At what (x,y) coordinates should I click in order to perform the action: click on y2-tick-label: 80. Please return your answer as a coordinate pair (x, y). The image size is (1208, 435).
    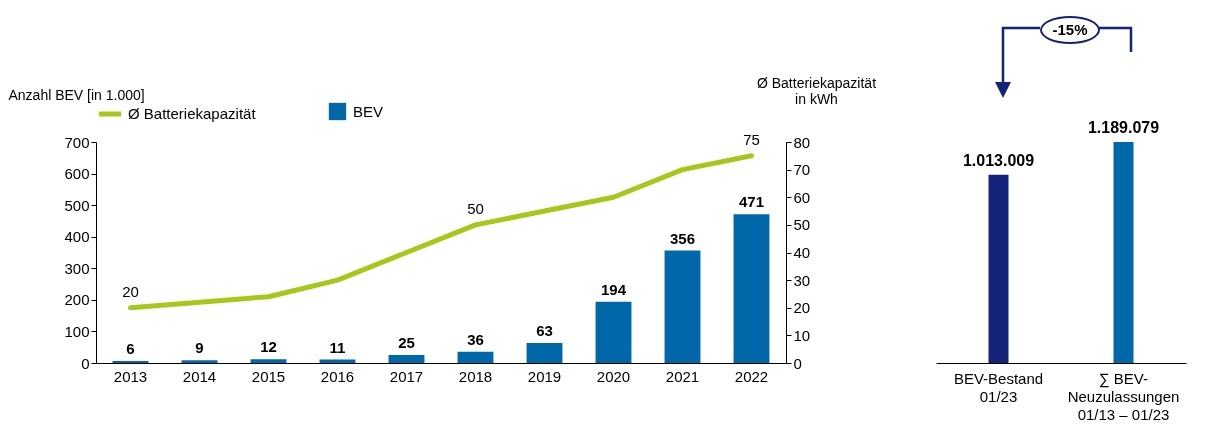
    Looking at the image, I should click on (802, 142).